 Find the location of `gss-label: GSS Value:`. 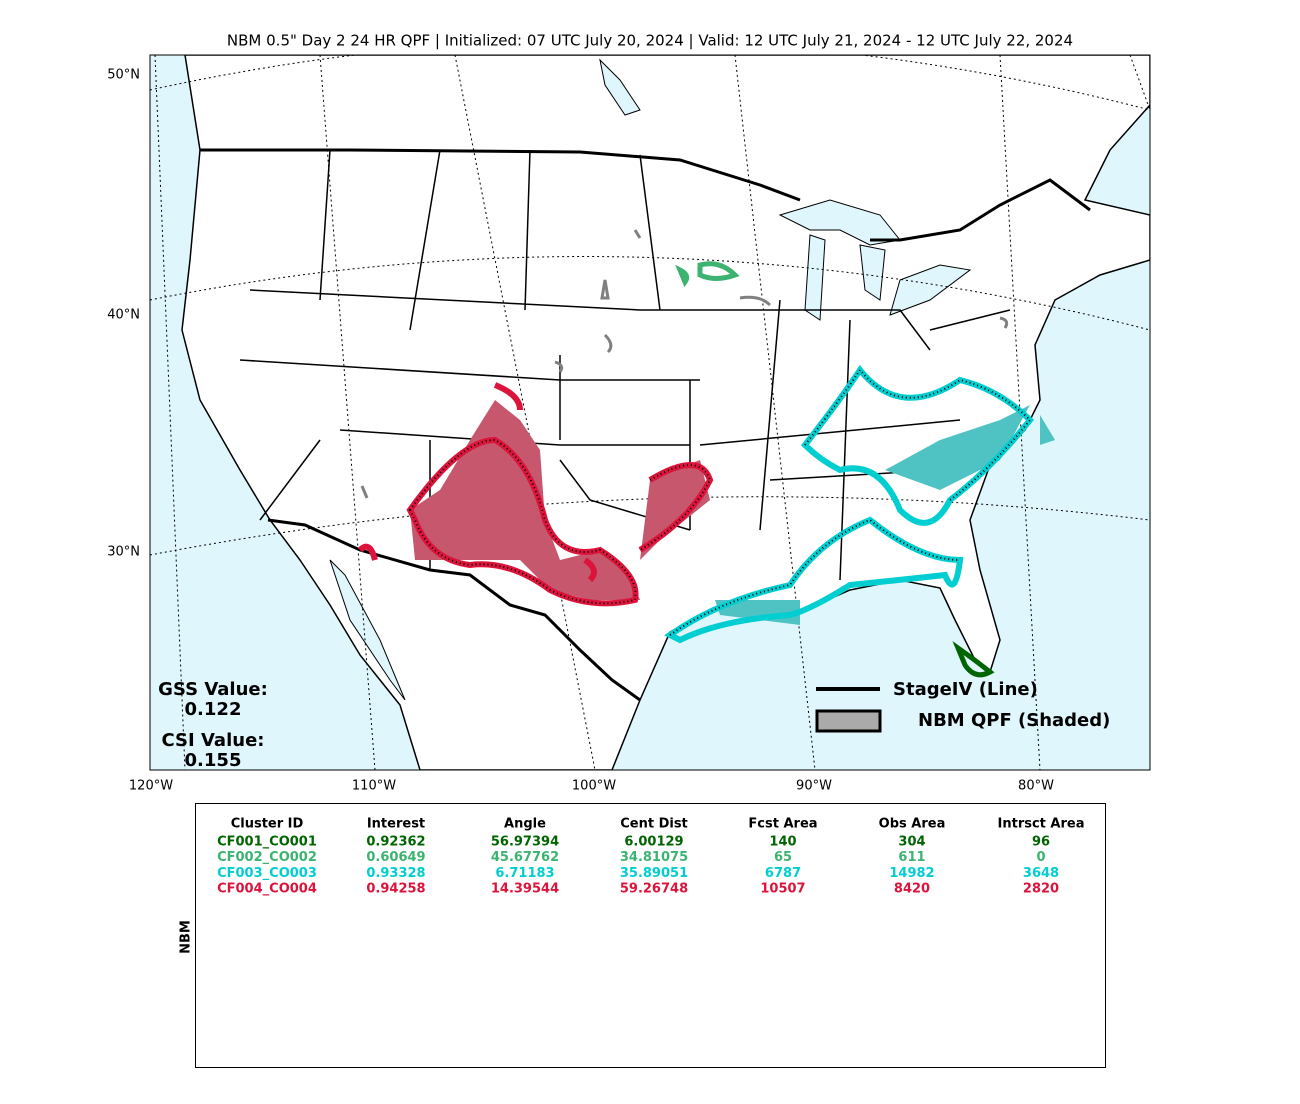

gss-label: GSS Value: is located at coordinates (213, 689).